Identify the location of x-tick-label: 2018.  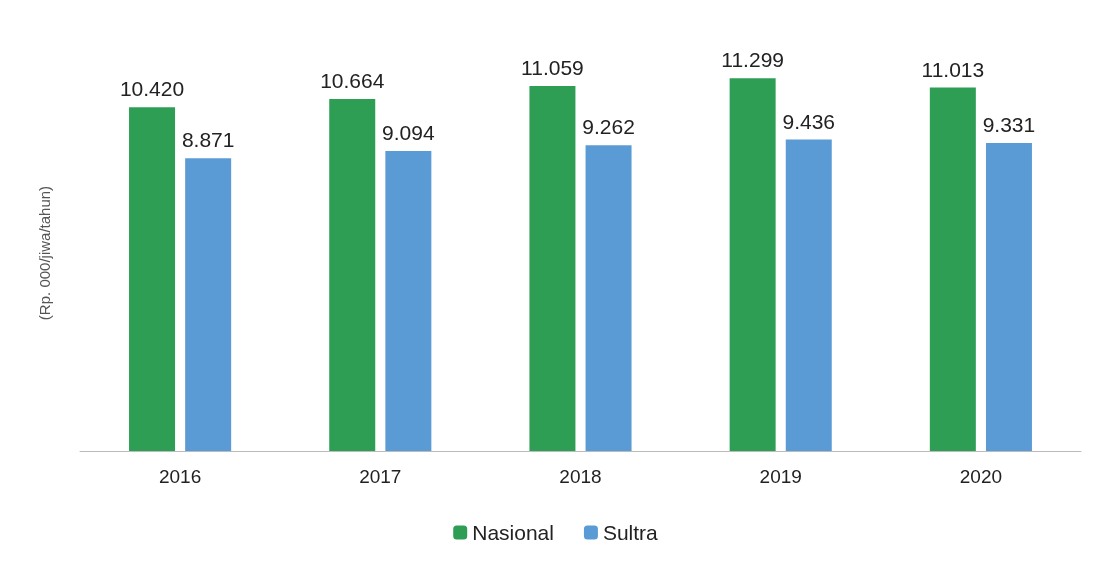
(580, 476).